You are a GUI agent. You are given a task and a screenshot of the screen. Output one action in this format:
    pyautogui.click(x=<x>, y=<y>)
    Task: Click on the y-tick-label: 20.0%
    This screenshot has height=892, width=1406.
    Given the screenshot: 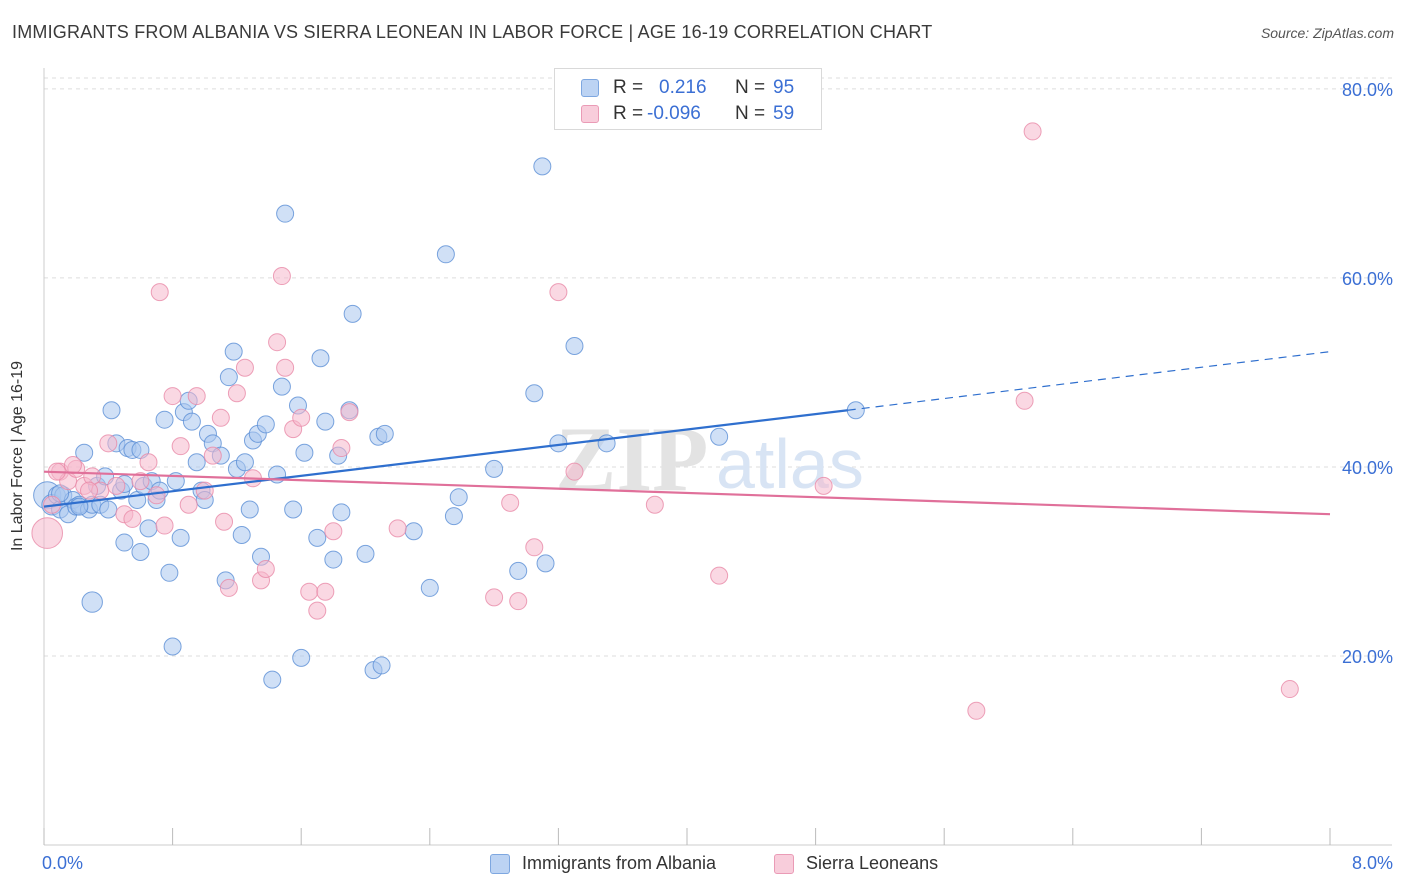 What is the action you would take?
    pyautogui.click(x=1367, y=657)
    